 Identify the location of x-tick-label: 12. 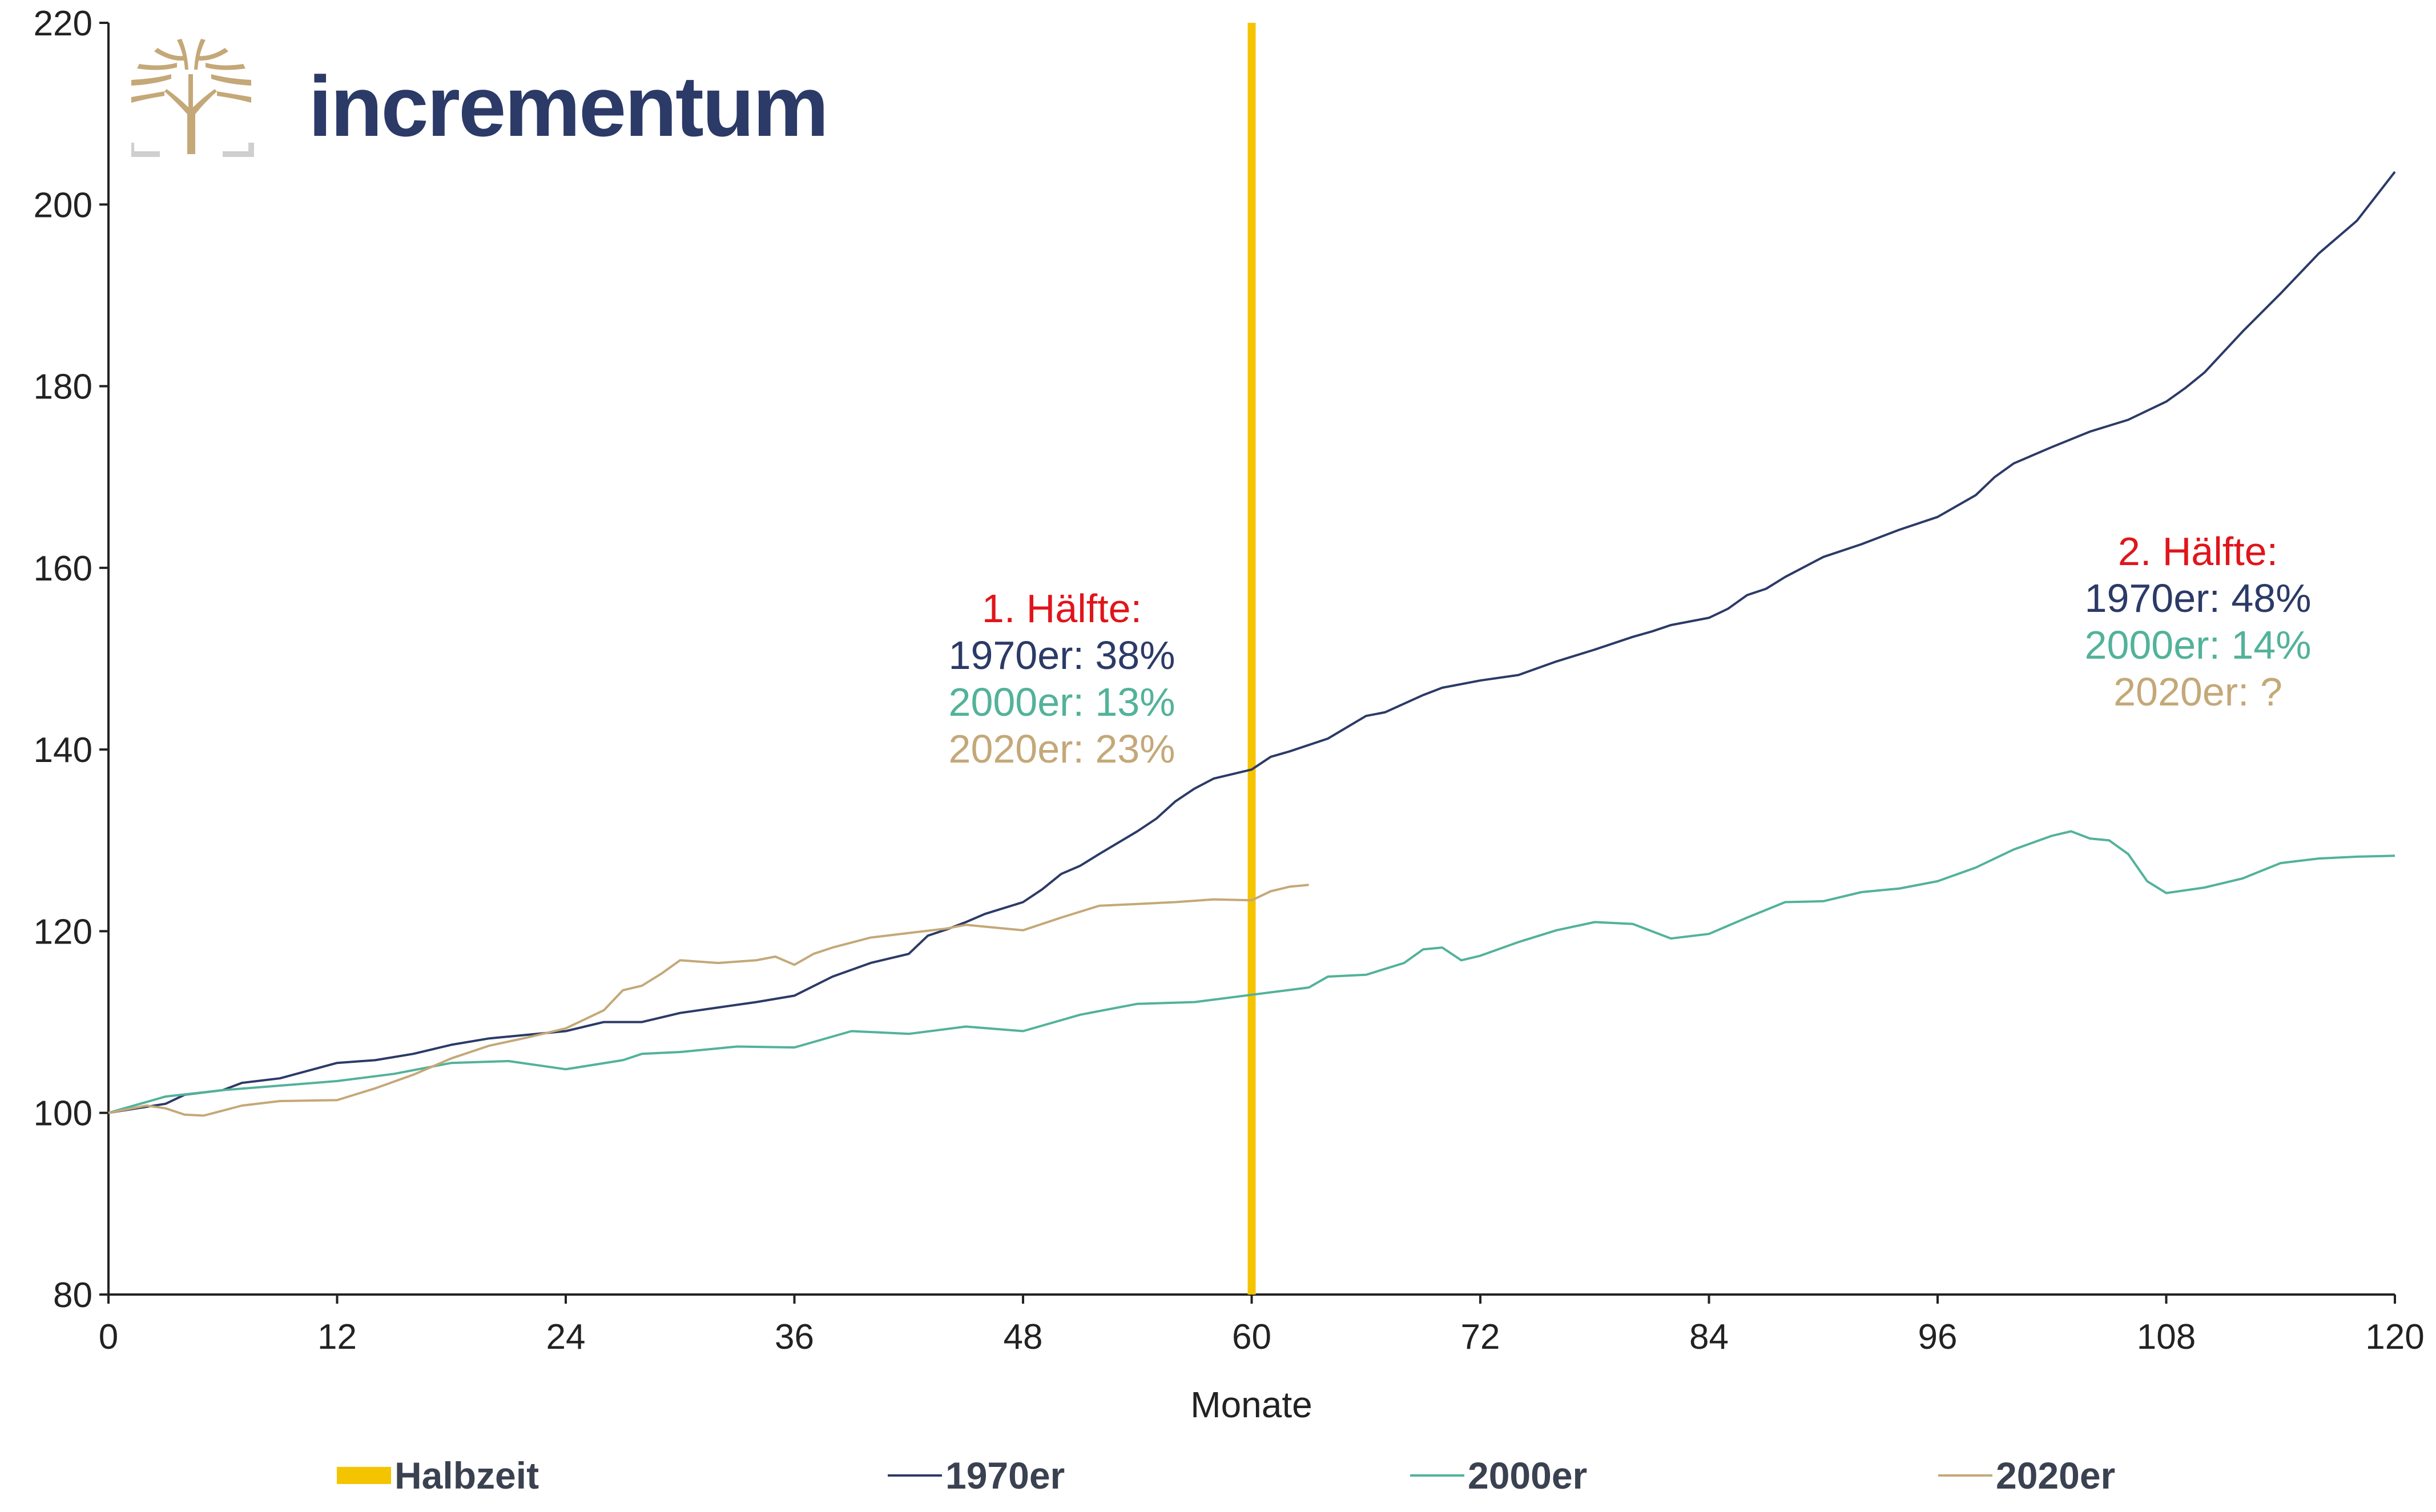
(337, 1337).